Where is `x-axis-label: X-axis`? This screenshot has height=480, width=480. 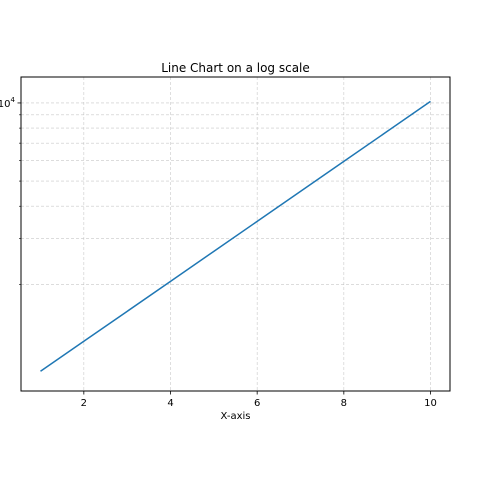 x-axis-label: X-axis is located at coordinates (236, 416).